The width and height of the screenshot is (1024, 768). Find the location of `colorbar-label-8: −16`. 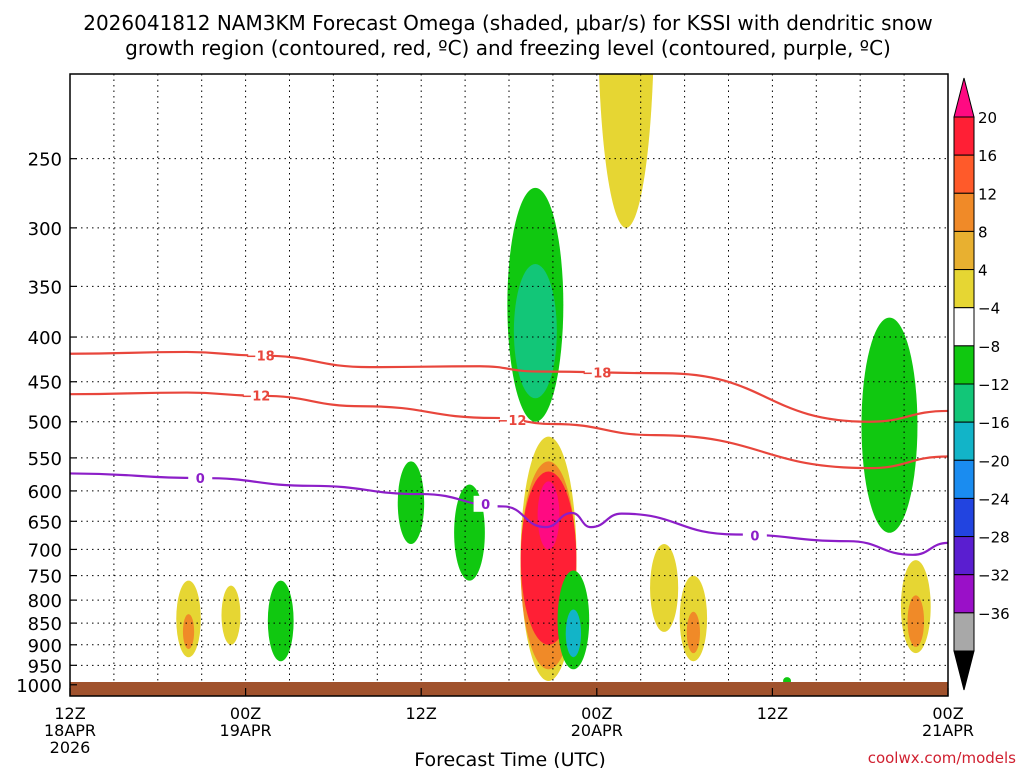

colorbar-label-8: −16 is located at coordinates (994, 423).